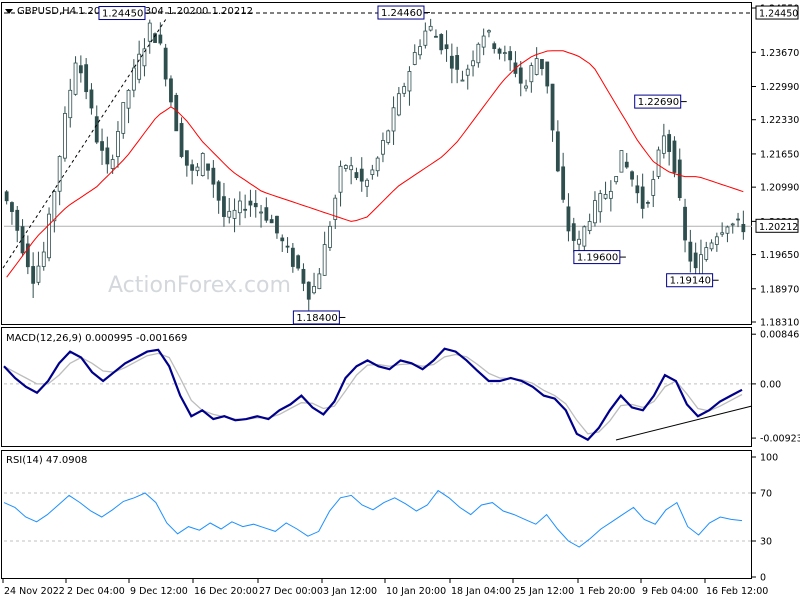 The height and width of the screenshot is (600, 800). Describe the element at coordinates (373, 393) in the screenshot. I see `macd-signal-line` at that location.